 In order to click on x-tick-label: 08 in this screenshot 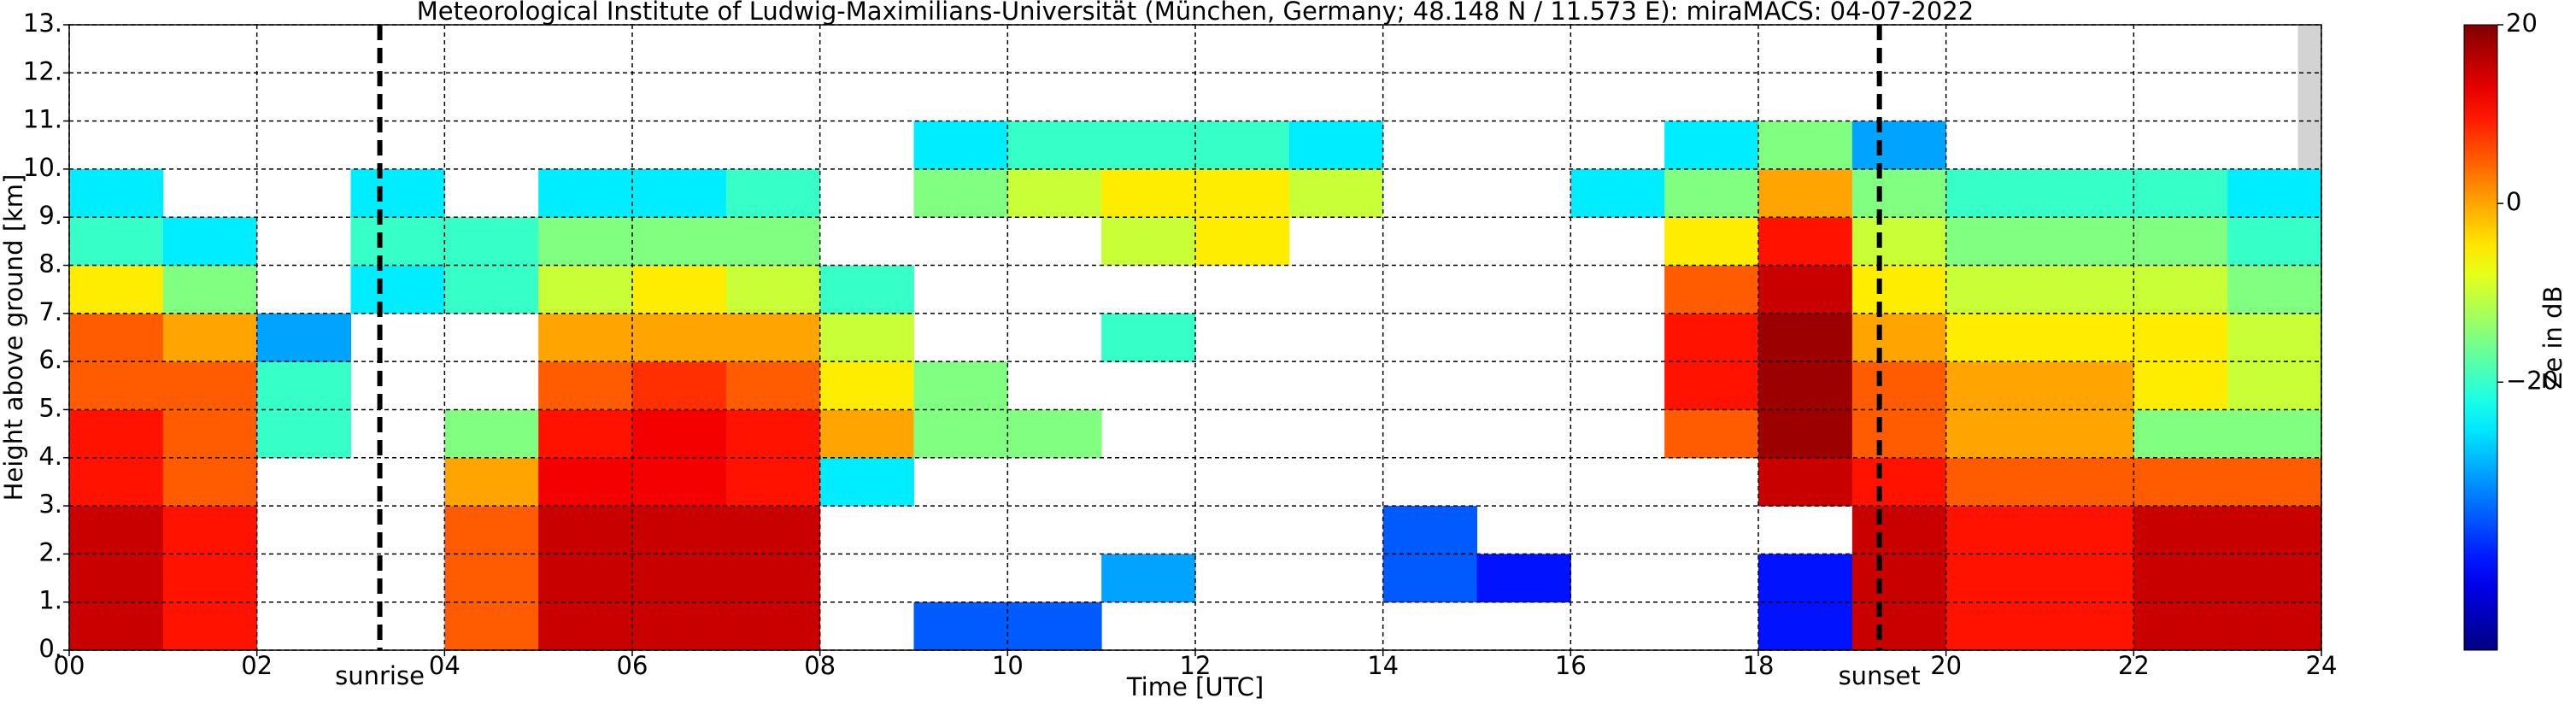, I will do `click(820, 665)`.